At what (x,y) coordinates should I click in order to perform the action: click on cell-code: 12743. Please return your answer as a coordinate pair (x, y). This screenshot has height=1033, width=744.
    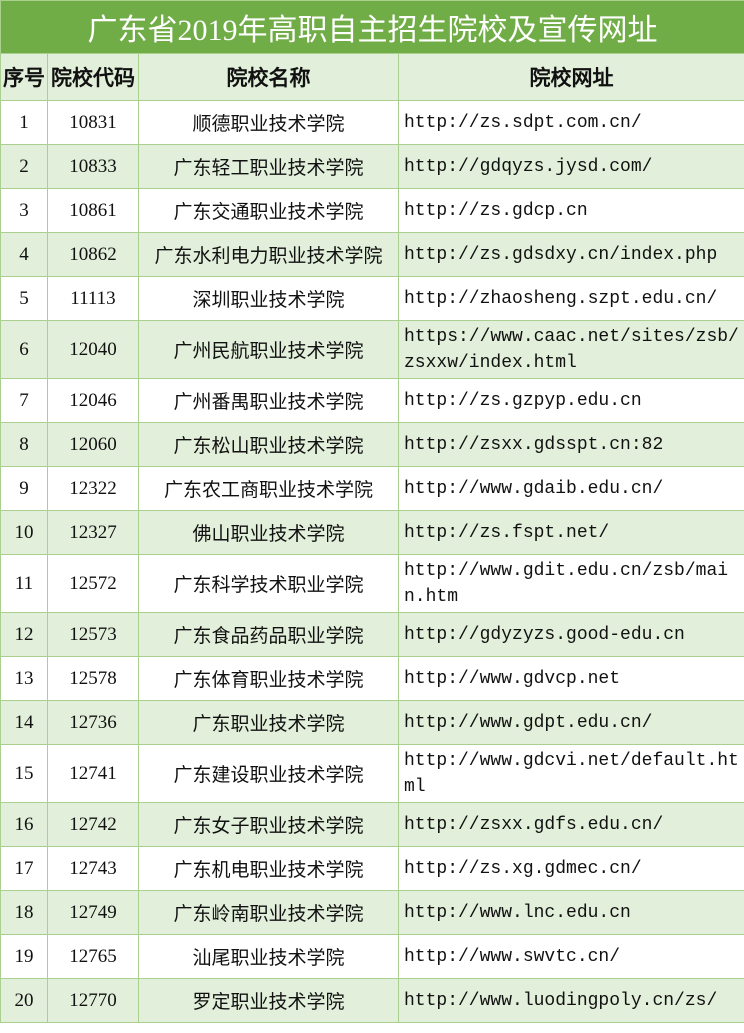
    Looking at the image, I should click on (93, 868).